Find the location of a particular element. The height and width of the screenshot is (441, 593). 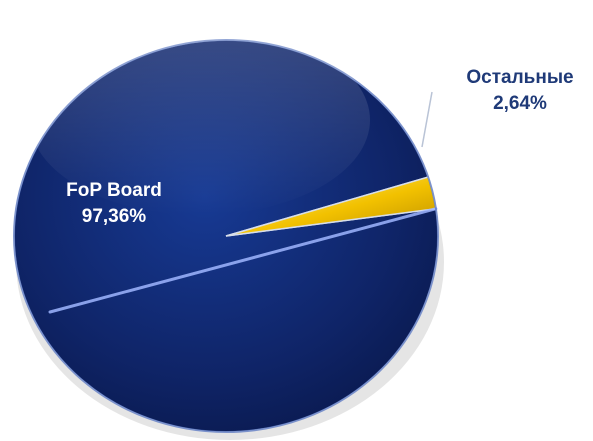

label-fop-board-name: FoP Board is located at coordinates (114, 190).